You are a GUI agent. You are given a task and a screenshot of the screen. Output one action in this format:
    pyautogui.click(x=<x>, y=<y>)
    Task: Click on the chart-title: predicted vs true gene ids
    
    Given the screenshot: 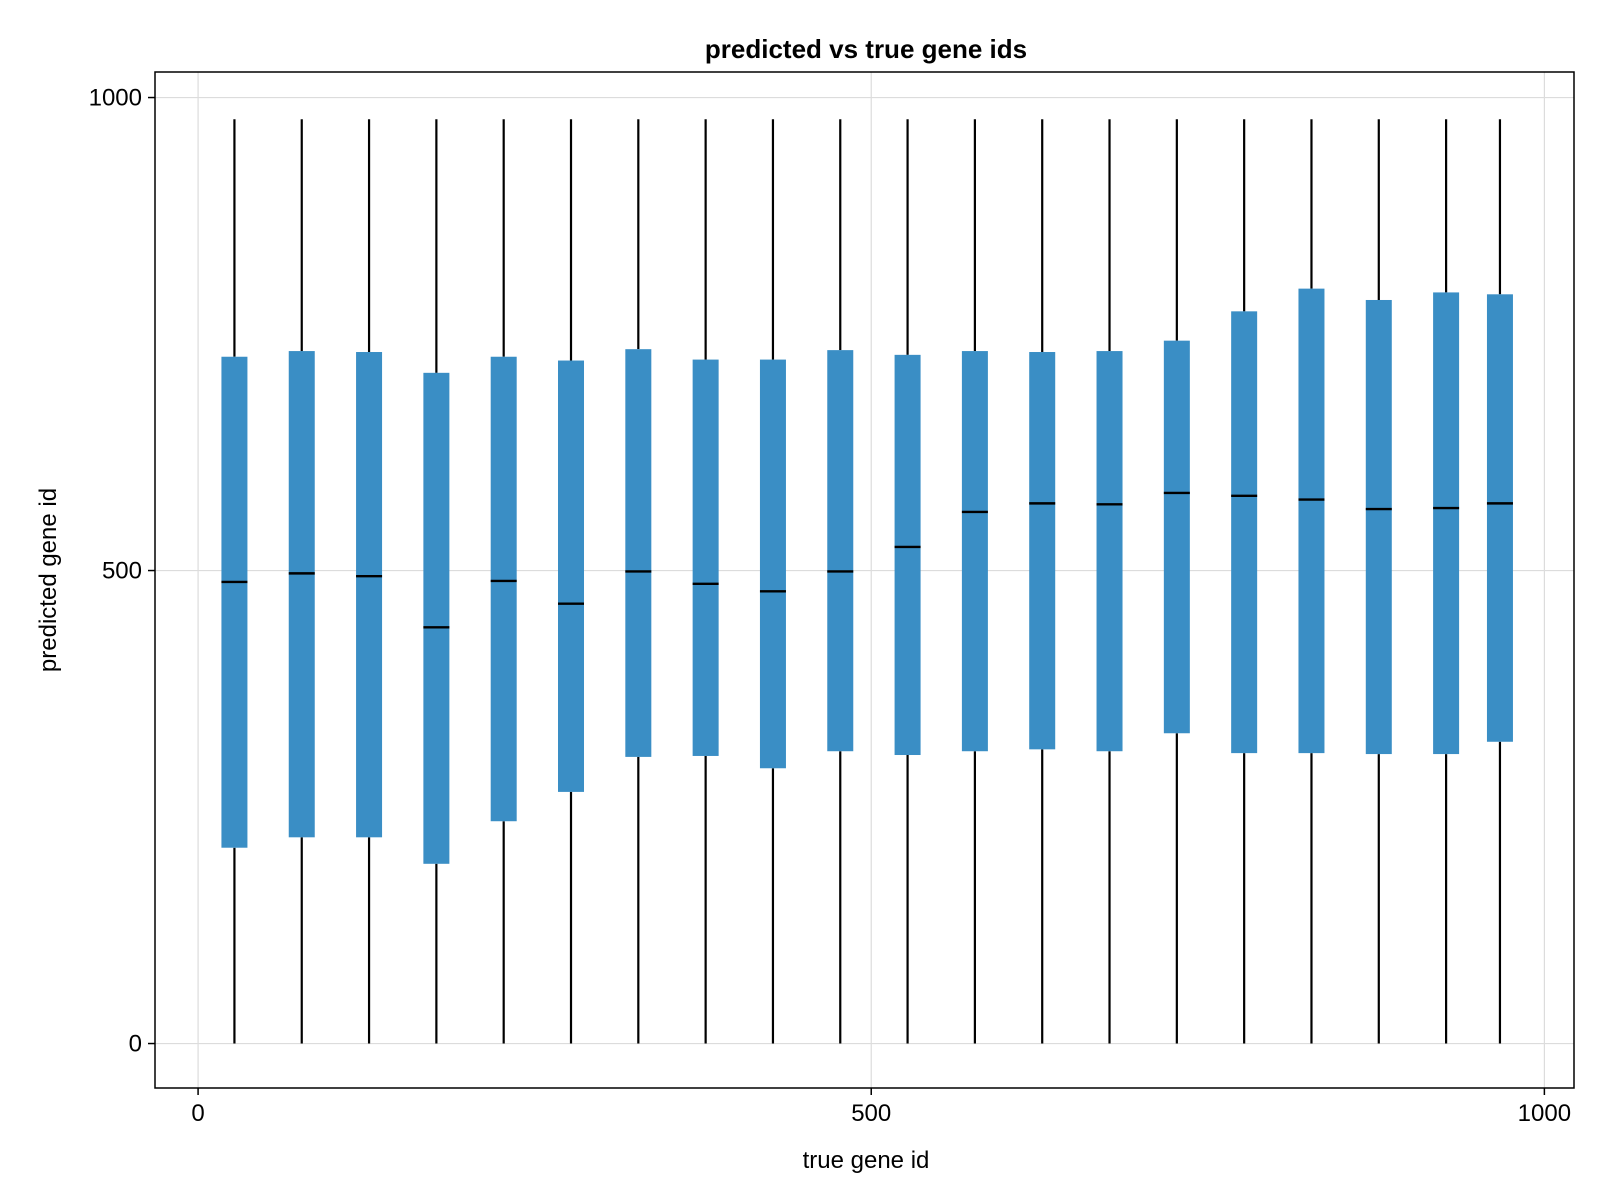 What is the action you would take?
    pyautogui.click(x=866, y=49)
    